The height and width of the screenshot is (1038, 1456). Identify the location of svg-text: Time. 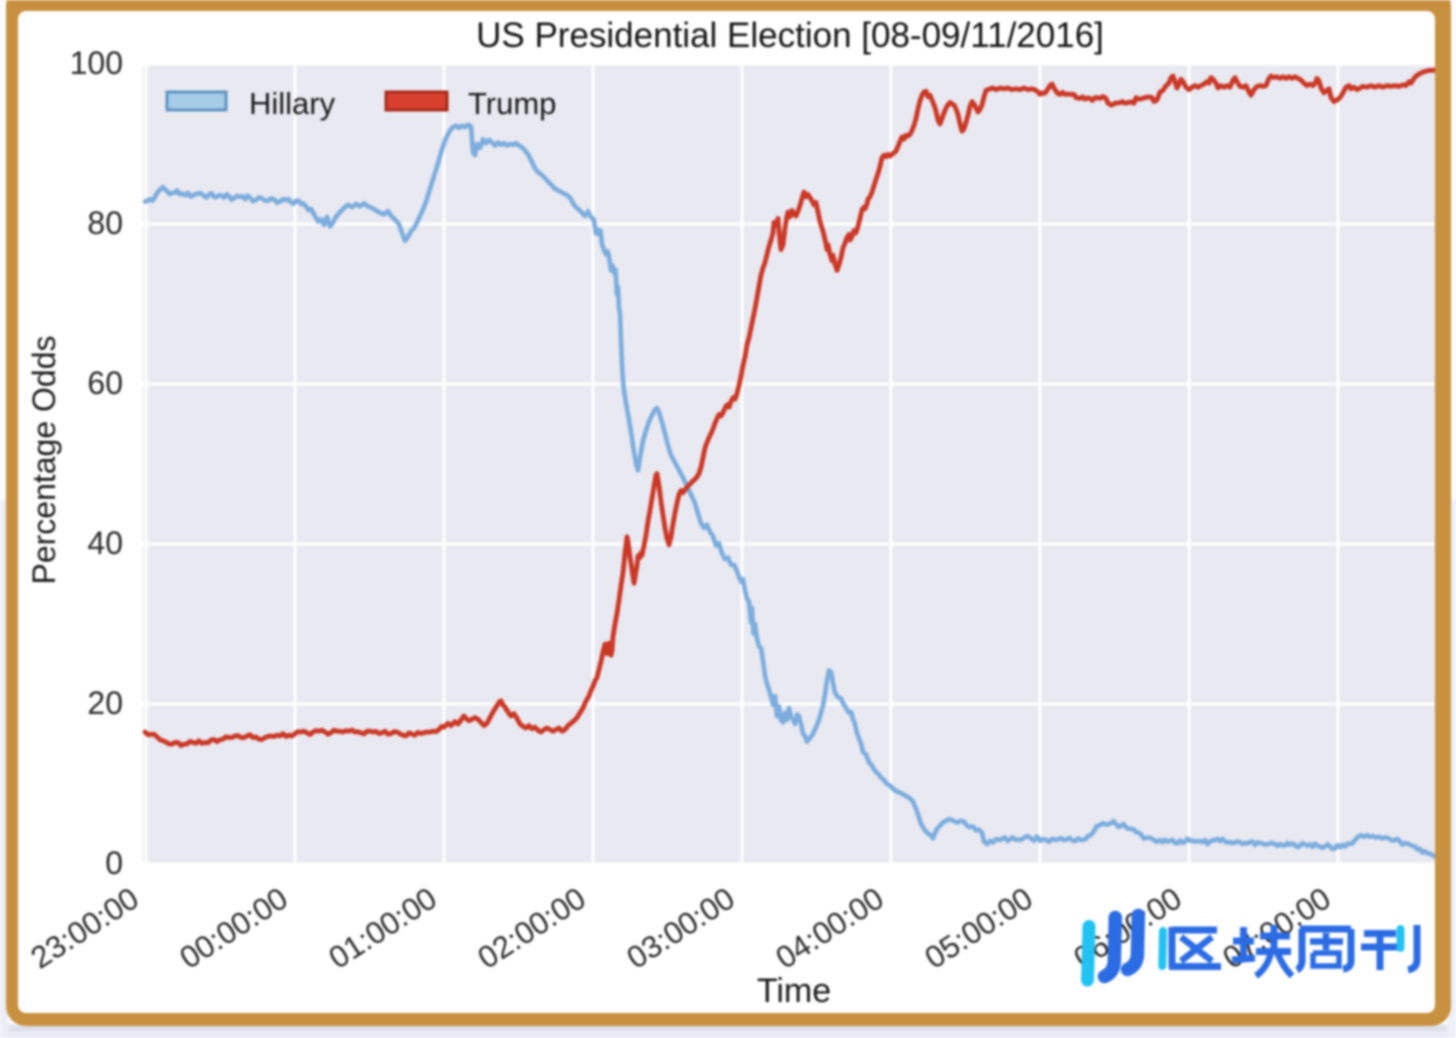
(794, 991).